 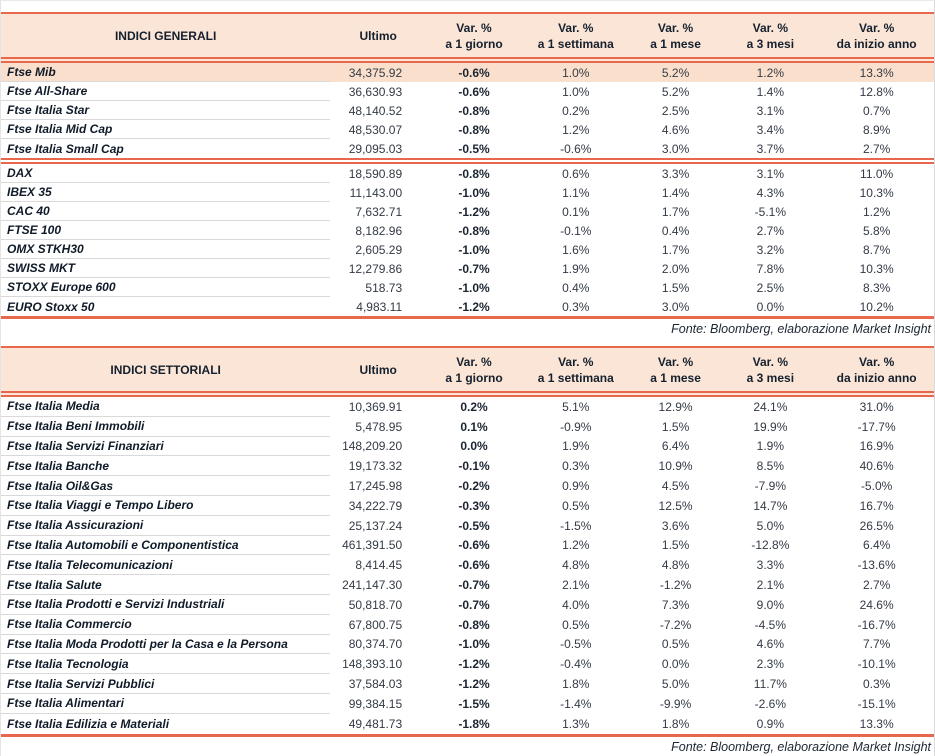 I want to click on var-1-mese-cell: -9.9%, so click(x=675, y=703).